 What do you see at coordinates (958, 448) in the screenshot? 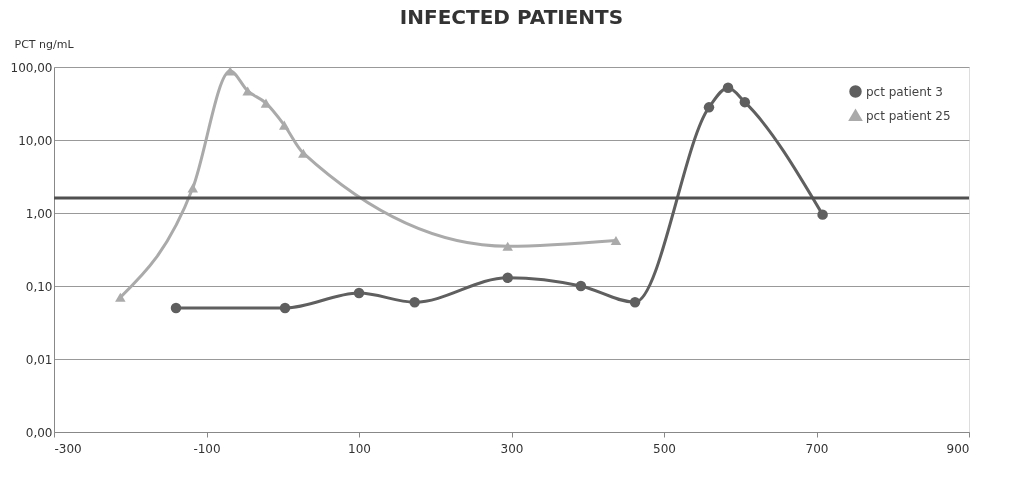
I see `x-tick-label: 900` at bounding box center [958, 448].